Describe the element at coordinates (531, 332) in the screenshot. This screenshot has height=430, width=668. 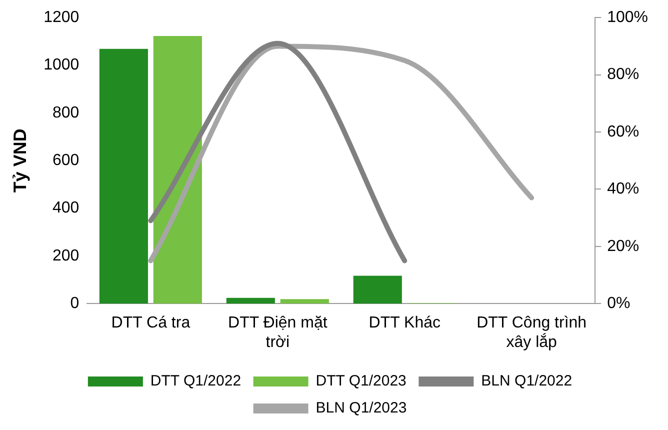
I see `x-tick-label: DTT Công trình xây lắp` at that location.